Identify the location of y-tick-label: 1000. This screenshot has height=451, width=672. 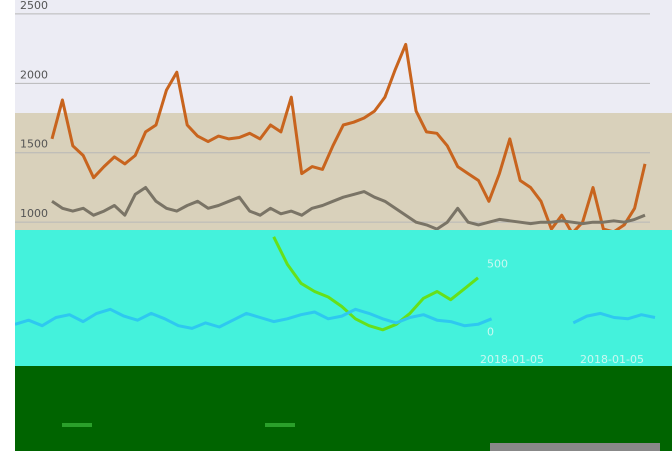
(34, 213).